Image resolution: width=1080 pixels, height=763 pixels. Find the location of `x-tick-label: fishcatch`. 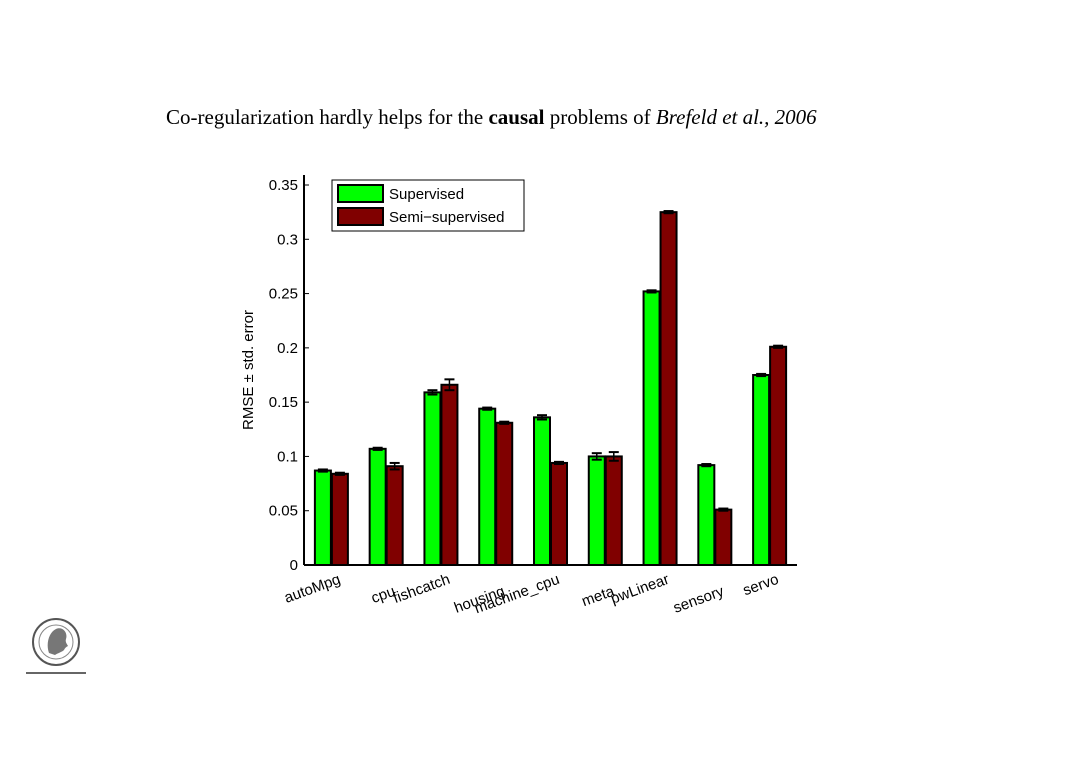

x-tick-label: fishcatch is located at coordinates (421, 589).